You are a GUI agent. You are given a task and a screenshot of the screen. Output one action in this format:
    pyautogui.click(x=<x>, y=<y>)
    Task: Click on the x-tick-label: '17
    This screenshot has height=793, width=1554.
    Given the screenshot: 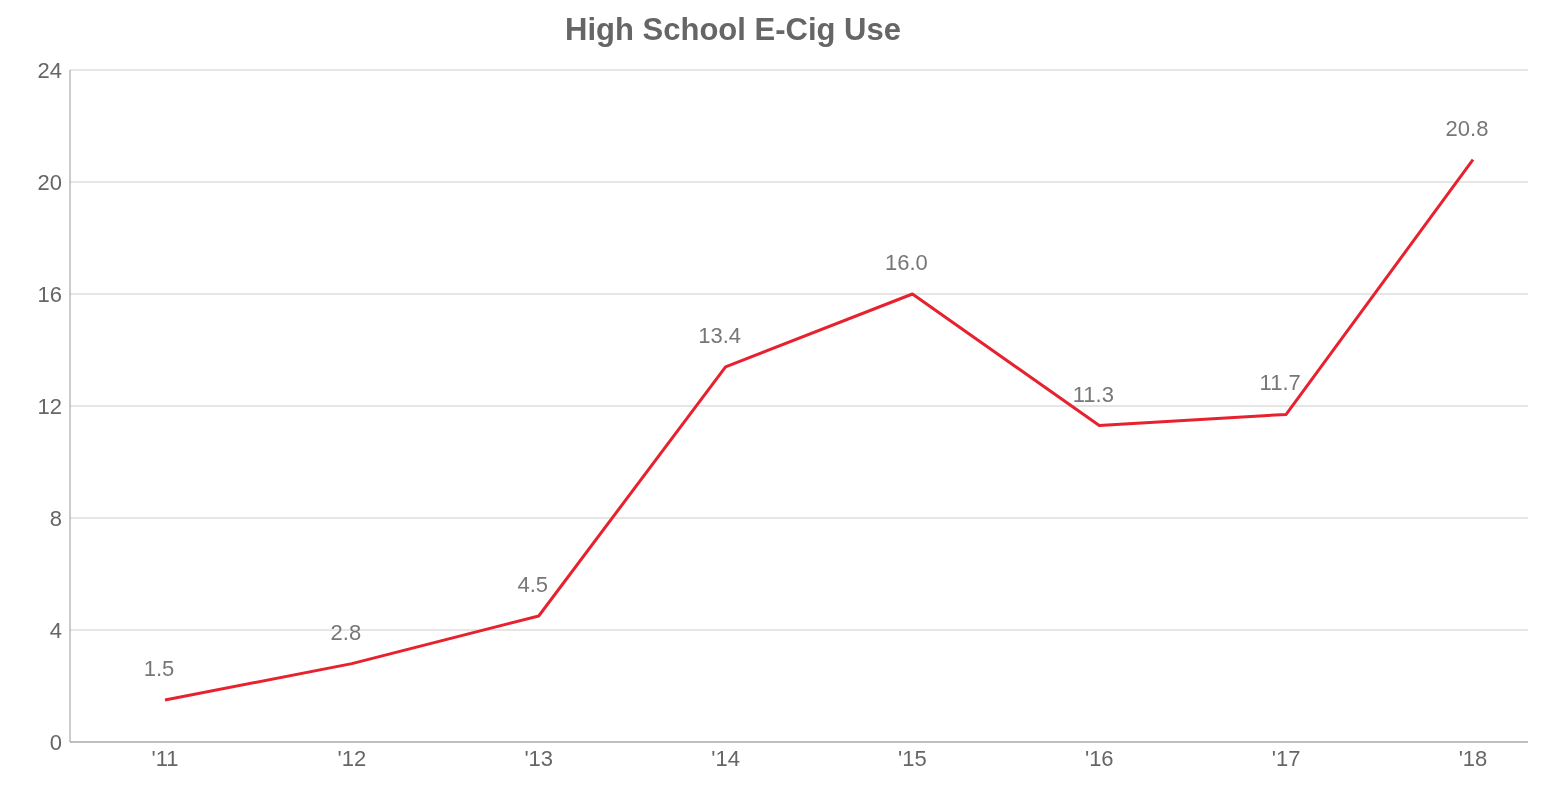 What is the action you would take?
    pyautogui.click(x=1286, y=758)
    